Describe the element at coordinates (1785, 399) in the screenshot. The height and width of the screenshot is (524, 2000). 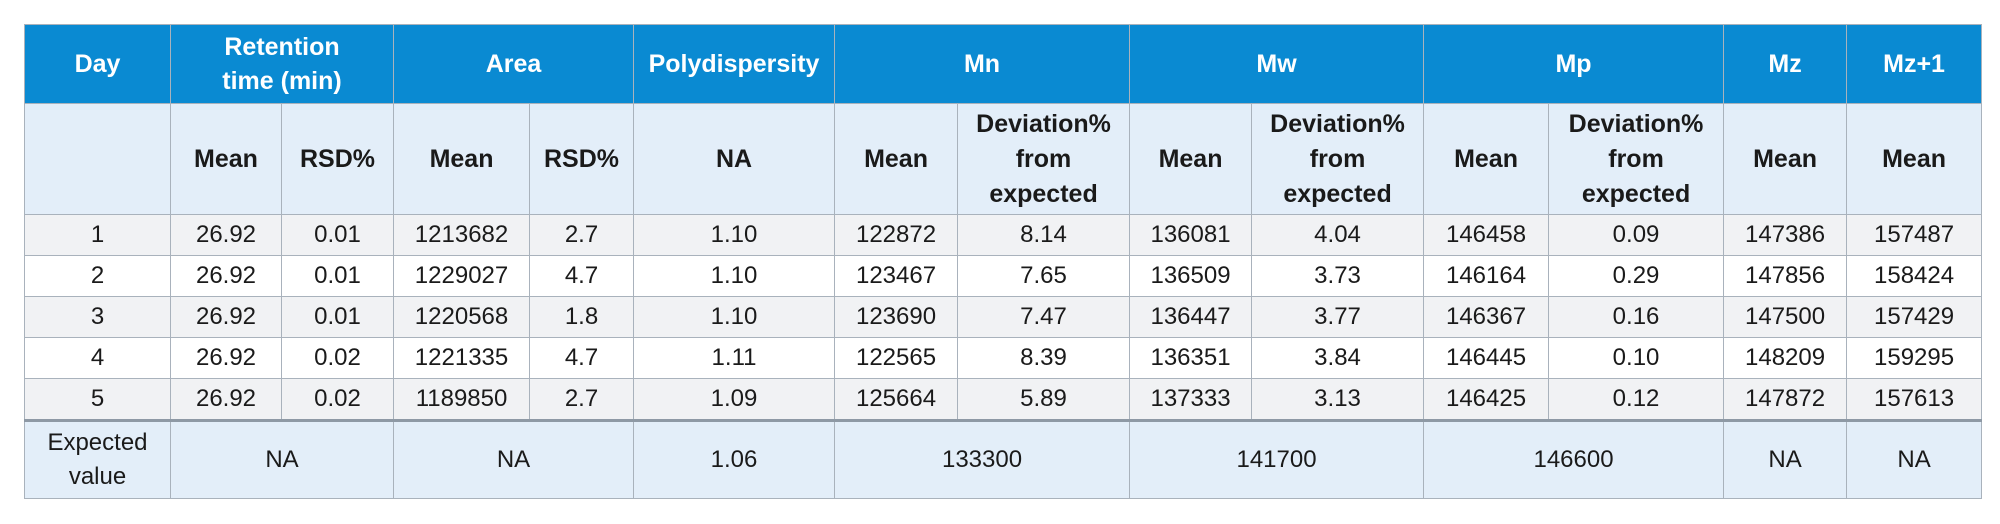
I see `cell-mz-mean: 147872` at that location.